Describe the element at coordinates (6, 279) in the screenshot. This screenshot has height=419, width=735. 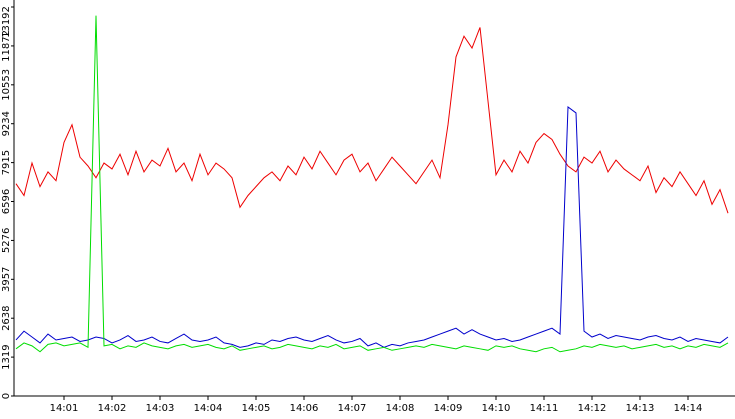
I see `y-tick-label: 3957` at that location.